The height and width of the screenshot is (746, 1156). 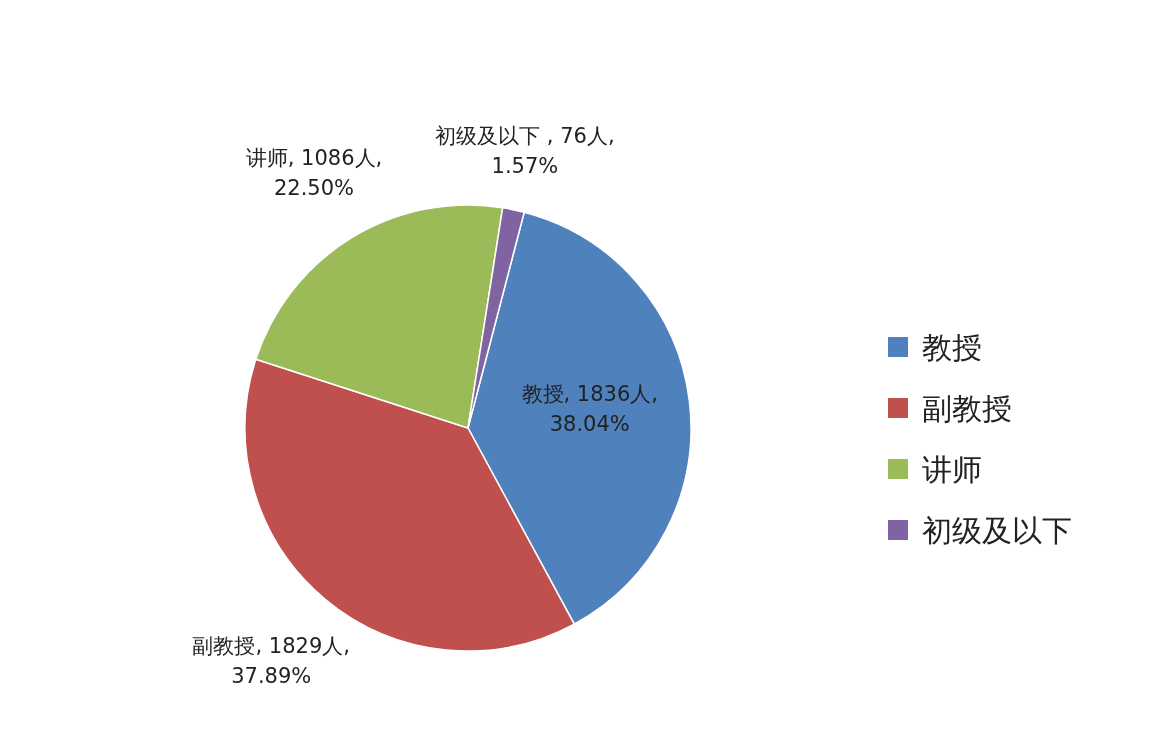 I want to click on data-label: 副教授, 1829人, 37.89%, so click(x=271, y=660).